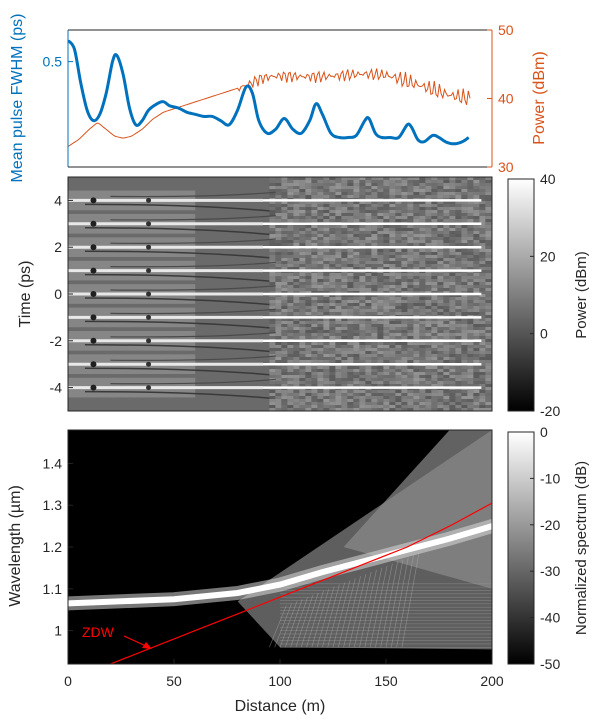 This screenshot has height=722, width=598. Describe the element at coordinates (301, 583) in the screenshot. I see `zdw-curve` at that location.